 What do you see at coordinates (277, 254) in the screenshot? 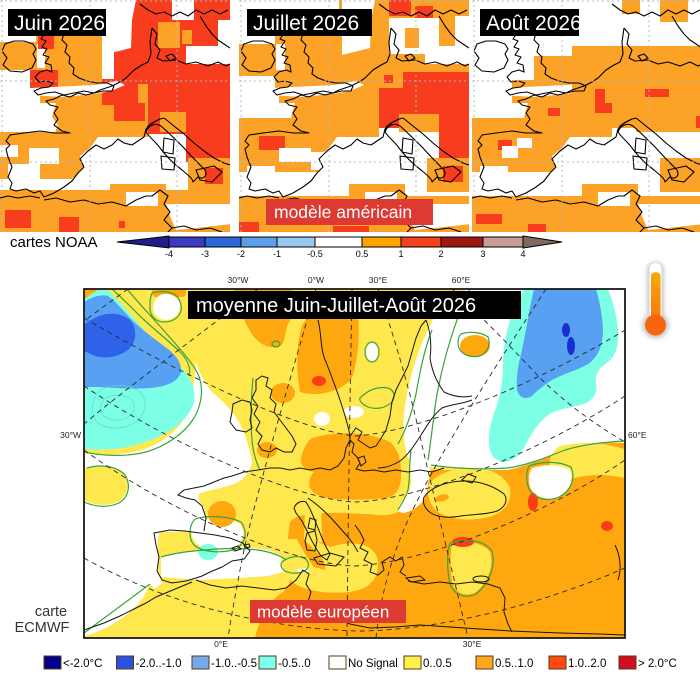
I see `svg-text: -1` at bounding box center [277, 254].